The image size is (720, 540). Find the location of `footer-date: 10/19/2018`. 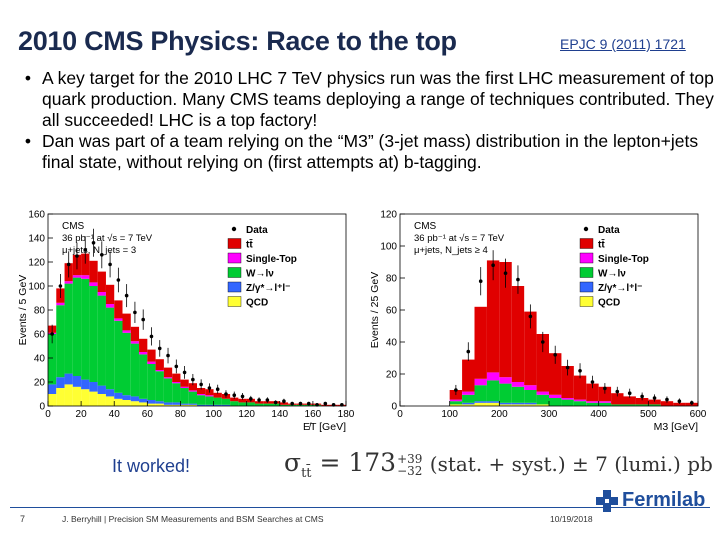

footer-date: 10/19/2018 is located at coordinates (571, 519).